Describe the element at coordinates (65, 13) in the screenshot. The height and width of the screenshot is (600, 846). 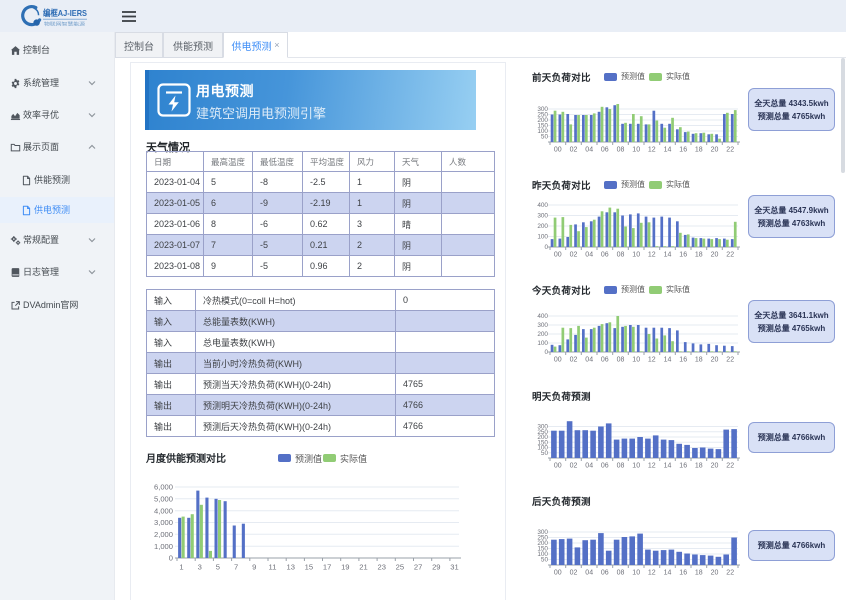
I see `svg-text: 编框AJ-IERS` at that location.